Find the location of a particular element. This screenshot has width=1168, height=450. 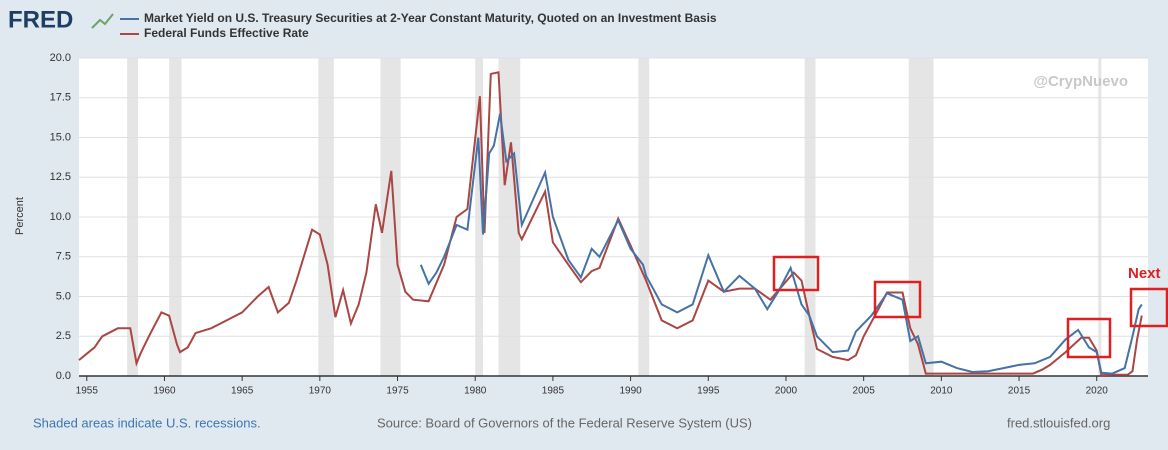

x-tick-label: 1970 is located at coordinates (320, 391).